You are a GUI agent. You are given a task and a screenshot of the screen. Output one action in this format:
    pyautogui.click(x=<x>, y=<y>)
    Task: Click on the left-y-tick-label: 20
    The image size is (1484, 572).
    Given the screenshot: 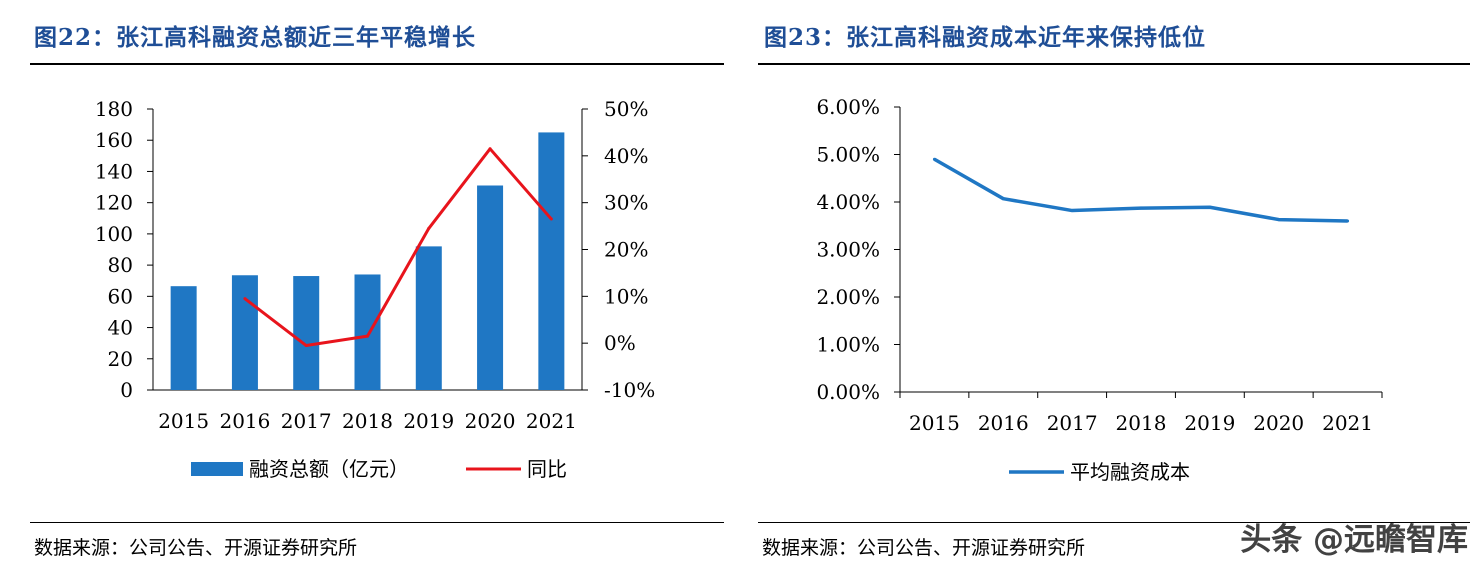 What is the action you would take?
    pyautogui.click(x=120, y=359)
    